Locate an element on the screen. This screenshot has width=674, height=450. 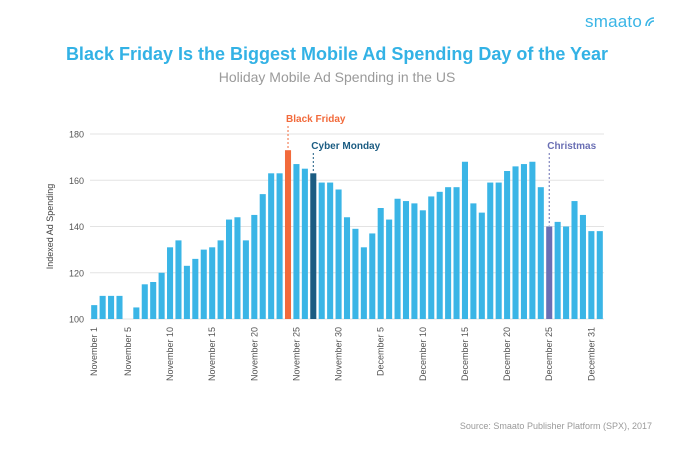
y-tick-label: 120 is located at coordinates (76, 273).